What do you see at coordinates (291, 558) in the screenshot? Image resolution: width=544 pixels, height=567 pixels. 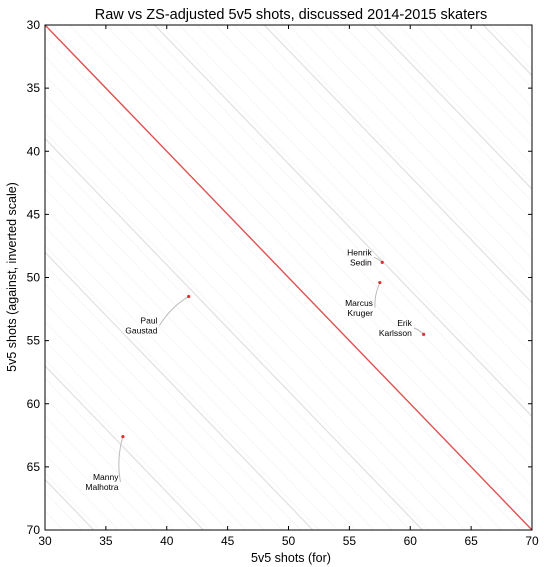 I see `x-axis-title: 5v5 shots (for)` at bounding box center [291, 558].